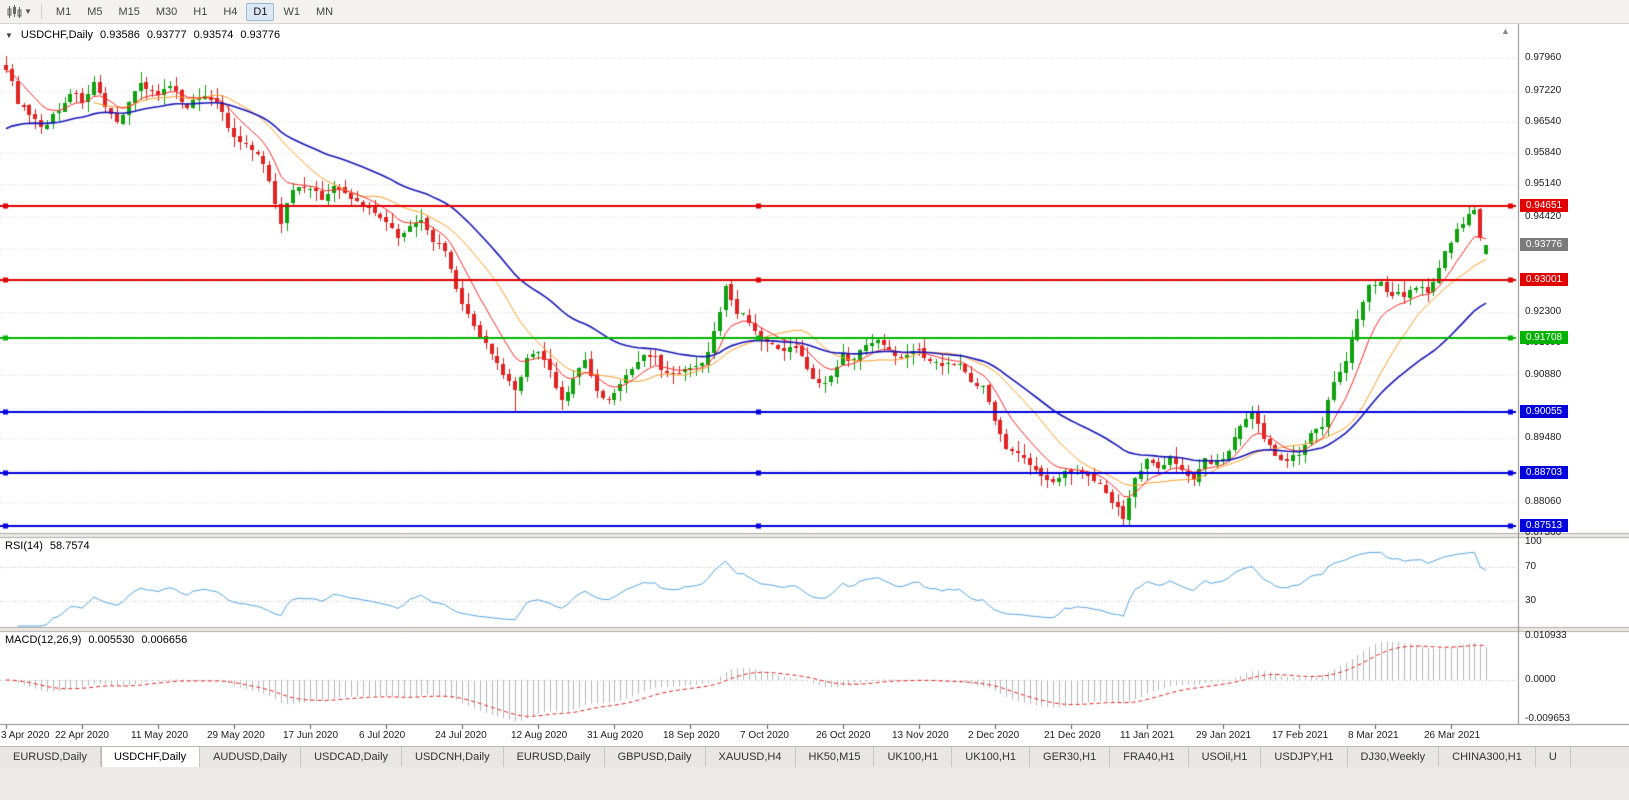 This screenshot has width=1629, height=800. Describe the element at coordinates (691, 735) in the screenshot. I see `date-axis-label: 18 Sep 2020` at that location.